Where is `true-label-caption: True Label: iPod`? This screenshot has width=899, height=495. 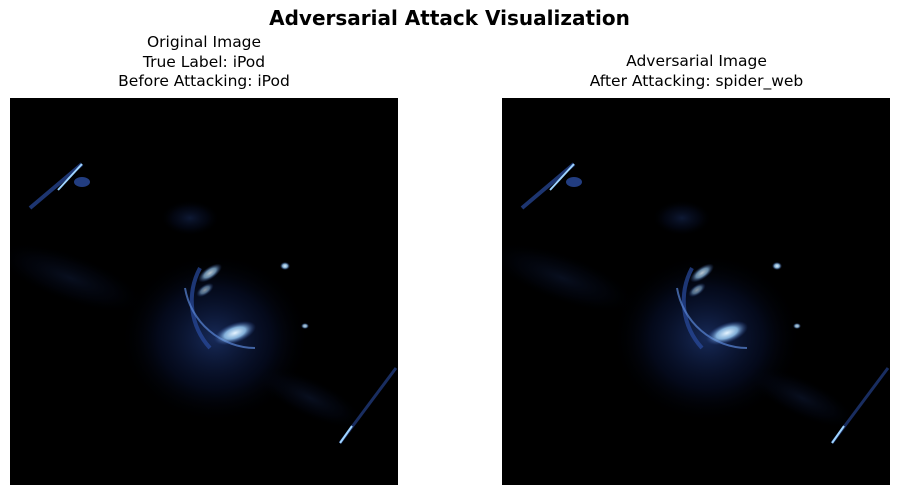
true-label-caption: True Label: iPod is located at coordinates (204, 61).